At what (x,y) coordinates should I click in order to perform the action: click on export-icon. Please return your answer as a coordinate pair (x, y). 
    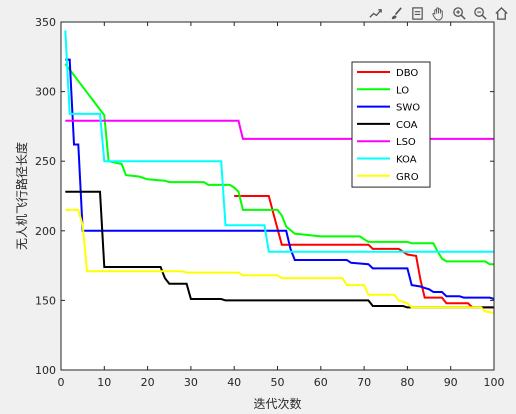
    Looking at the image, I should click on (375, 13).